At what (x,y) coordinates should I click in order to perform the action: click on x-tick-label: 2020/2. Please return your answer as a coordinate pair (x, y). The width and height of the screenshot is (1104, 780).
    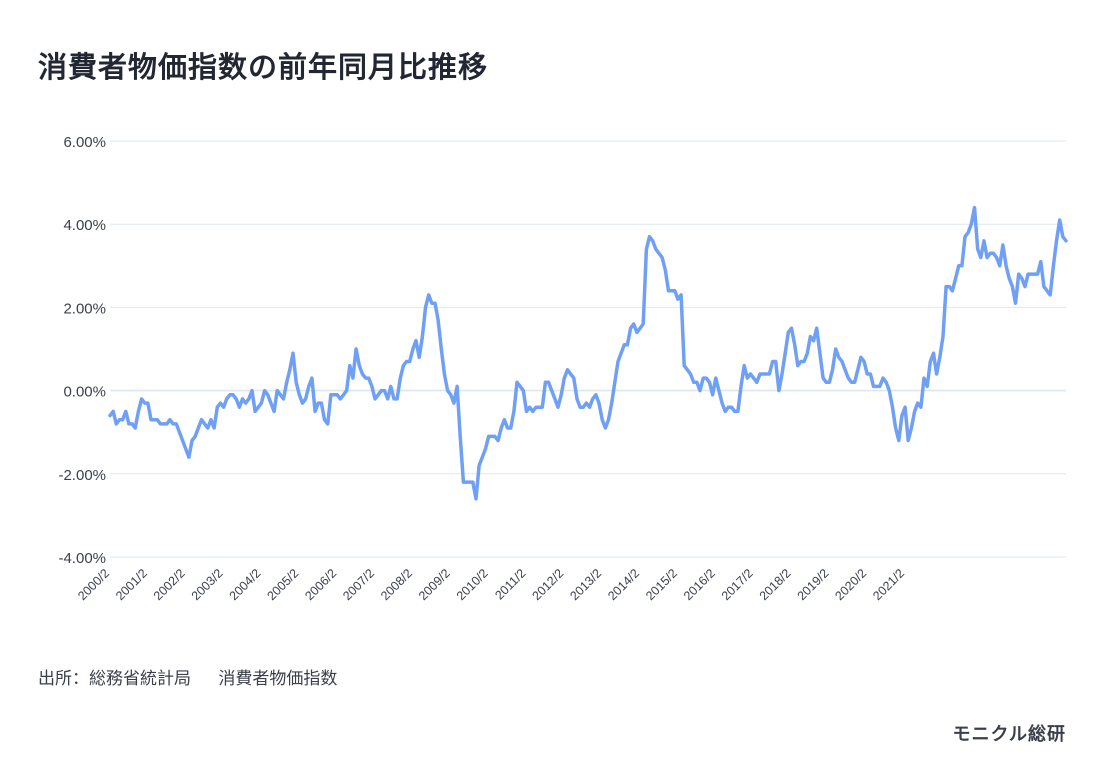
    Looking at the image, I should click on (850, 584).